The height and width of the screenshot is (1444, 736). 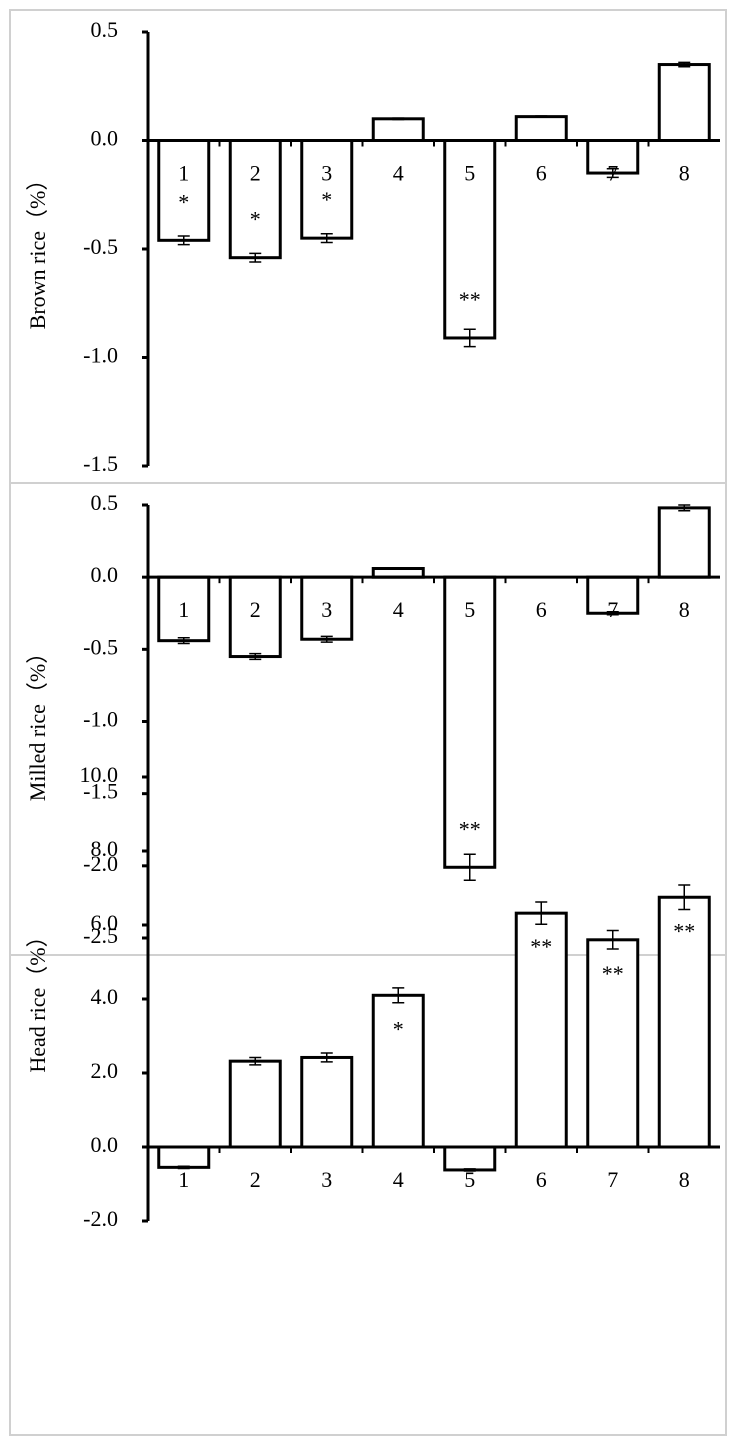 What do you see at coordinates (105, 922) in the screenshot?
I see `y-tick-label: 6.0` at bounding box center [105, 922].